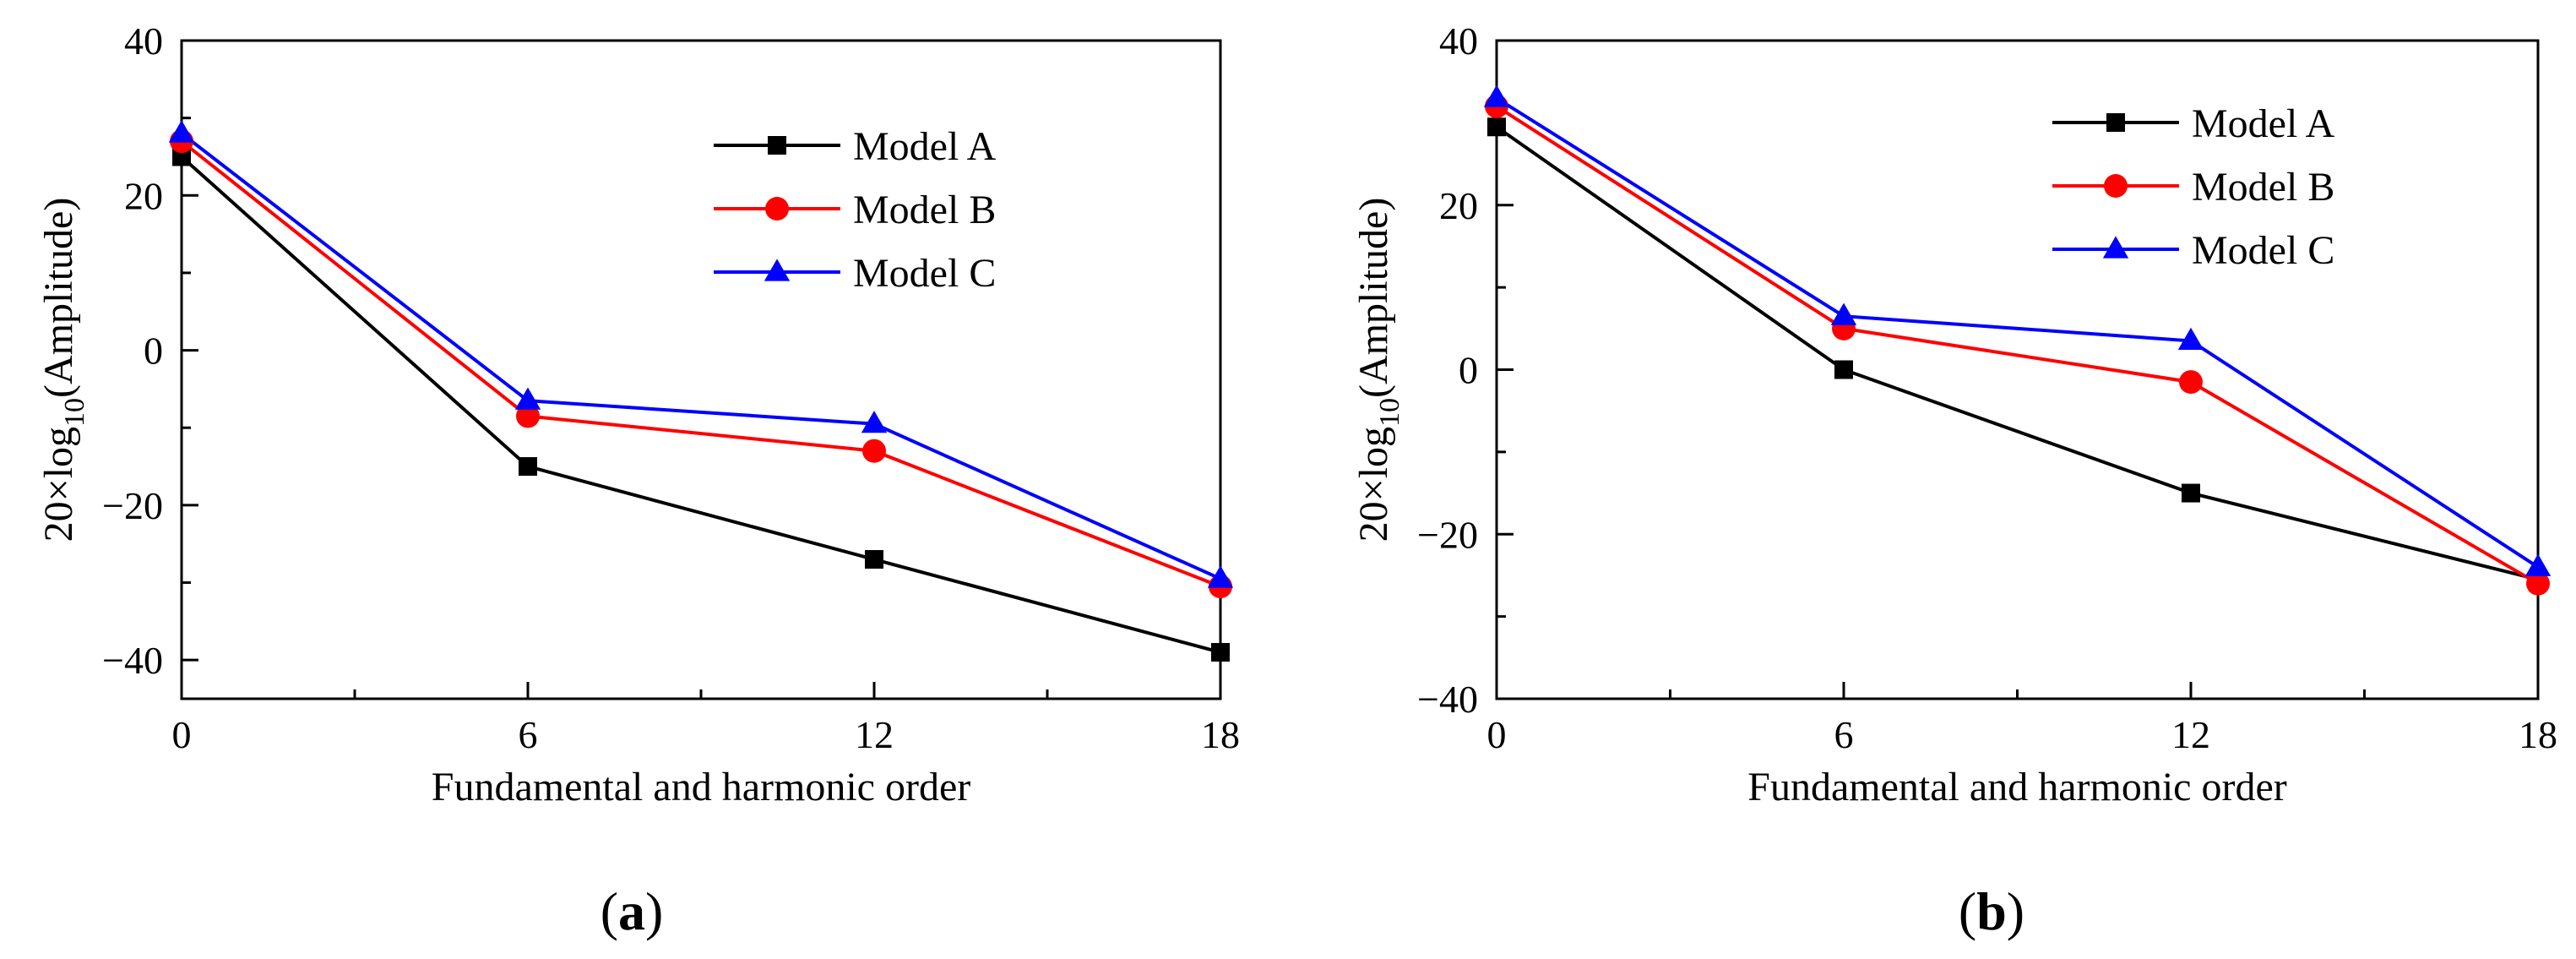 This screenshot has height=959, width=2576. I want to click on panel-label-letter: a, so click(631, 911).